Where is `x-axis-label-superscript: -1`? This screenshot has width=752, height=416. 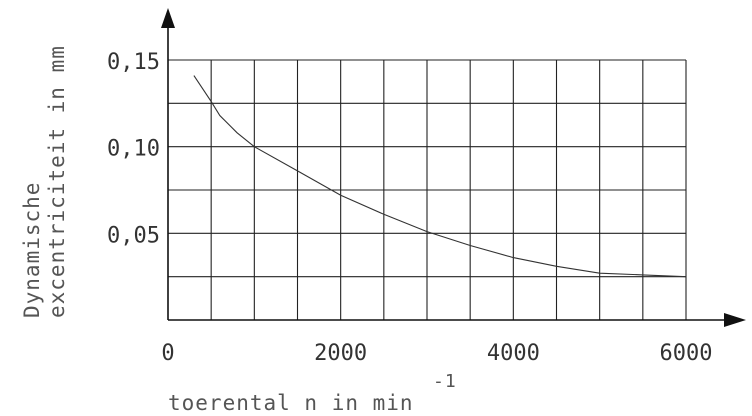 x-axis-label-superscript: -1 is located at coordinates (445, 381).